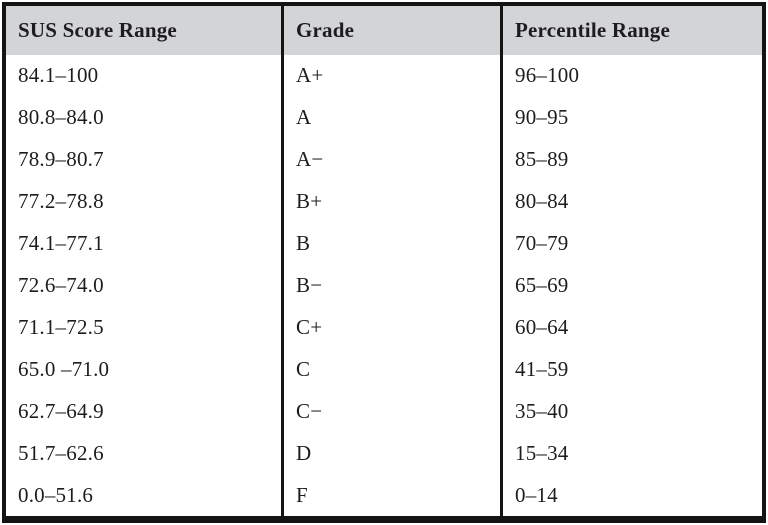 The image size is (768, 525). I want to click on cell-grade: B+, so click(390, 201).